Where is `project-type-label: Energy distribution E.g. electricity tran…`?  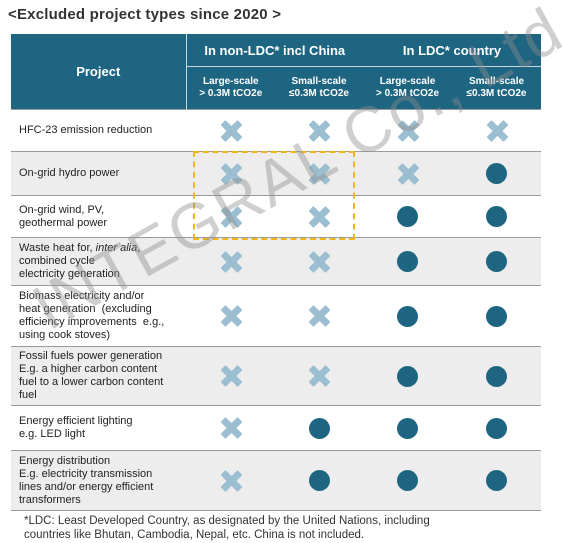 project-type-label: Energy distribution E.g. electricity tran… is located at coordinates (98, 480).